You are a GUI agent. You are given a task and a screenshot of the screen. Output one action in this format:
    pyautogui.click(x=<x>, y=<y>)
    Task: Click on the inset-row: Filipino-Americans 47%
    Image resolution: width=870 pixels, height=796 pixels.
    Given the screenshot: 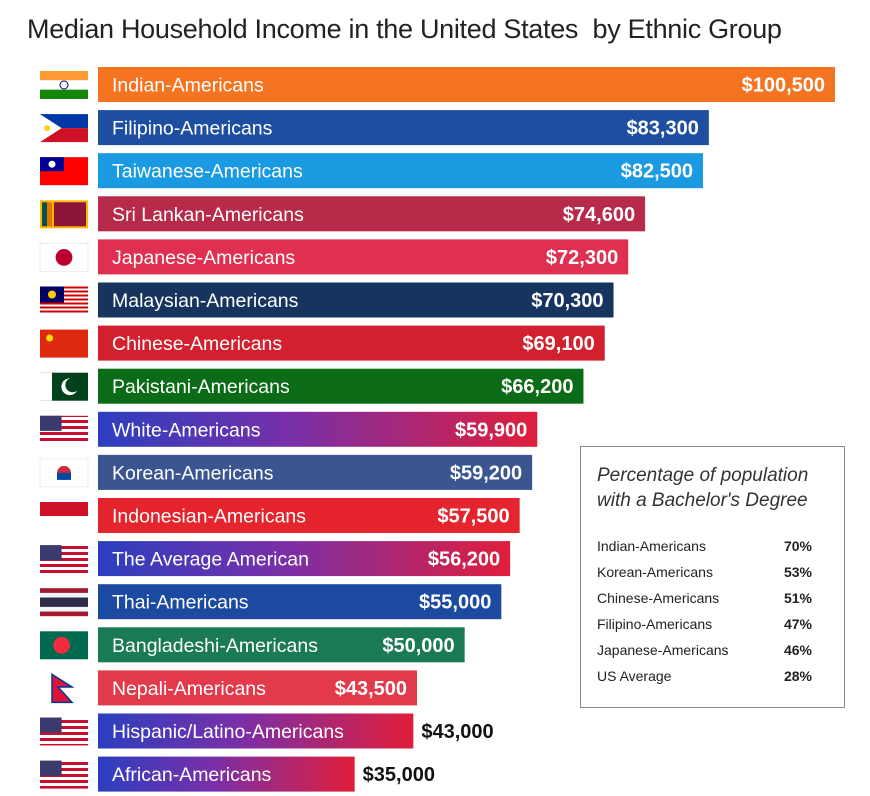 What is the action you would take?
    pyautogui.click(x=704, y=626)
    